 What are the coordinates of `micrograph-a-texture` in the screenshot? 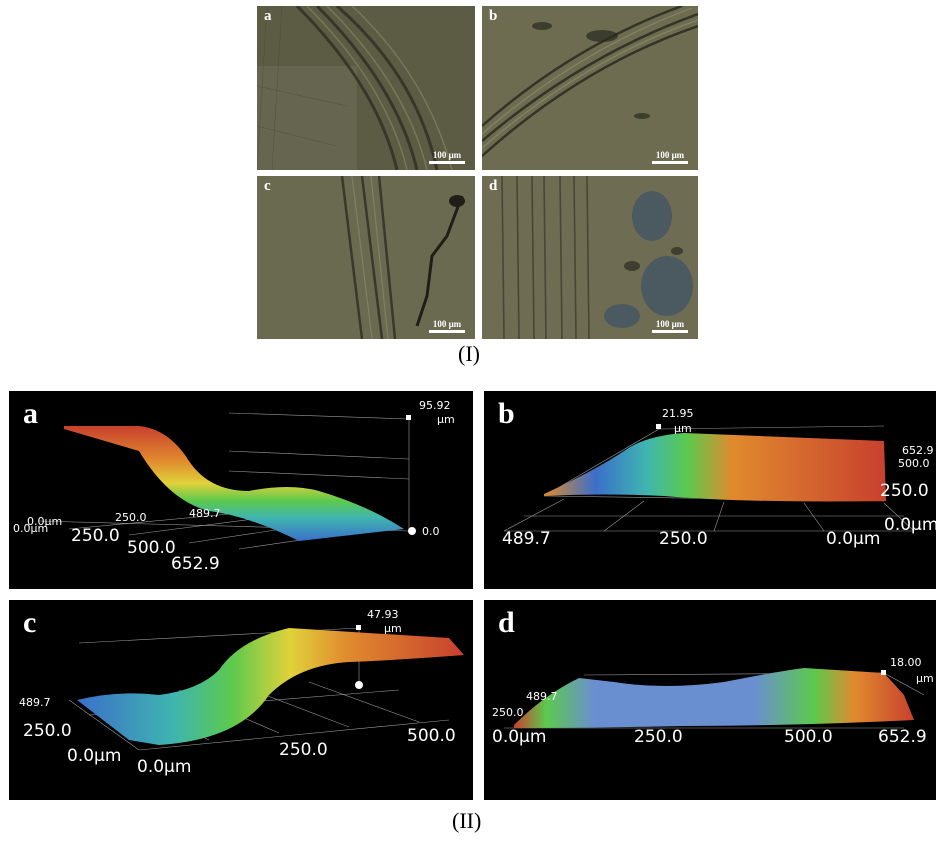 It's located at (366, 88).